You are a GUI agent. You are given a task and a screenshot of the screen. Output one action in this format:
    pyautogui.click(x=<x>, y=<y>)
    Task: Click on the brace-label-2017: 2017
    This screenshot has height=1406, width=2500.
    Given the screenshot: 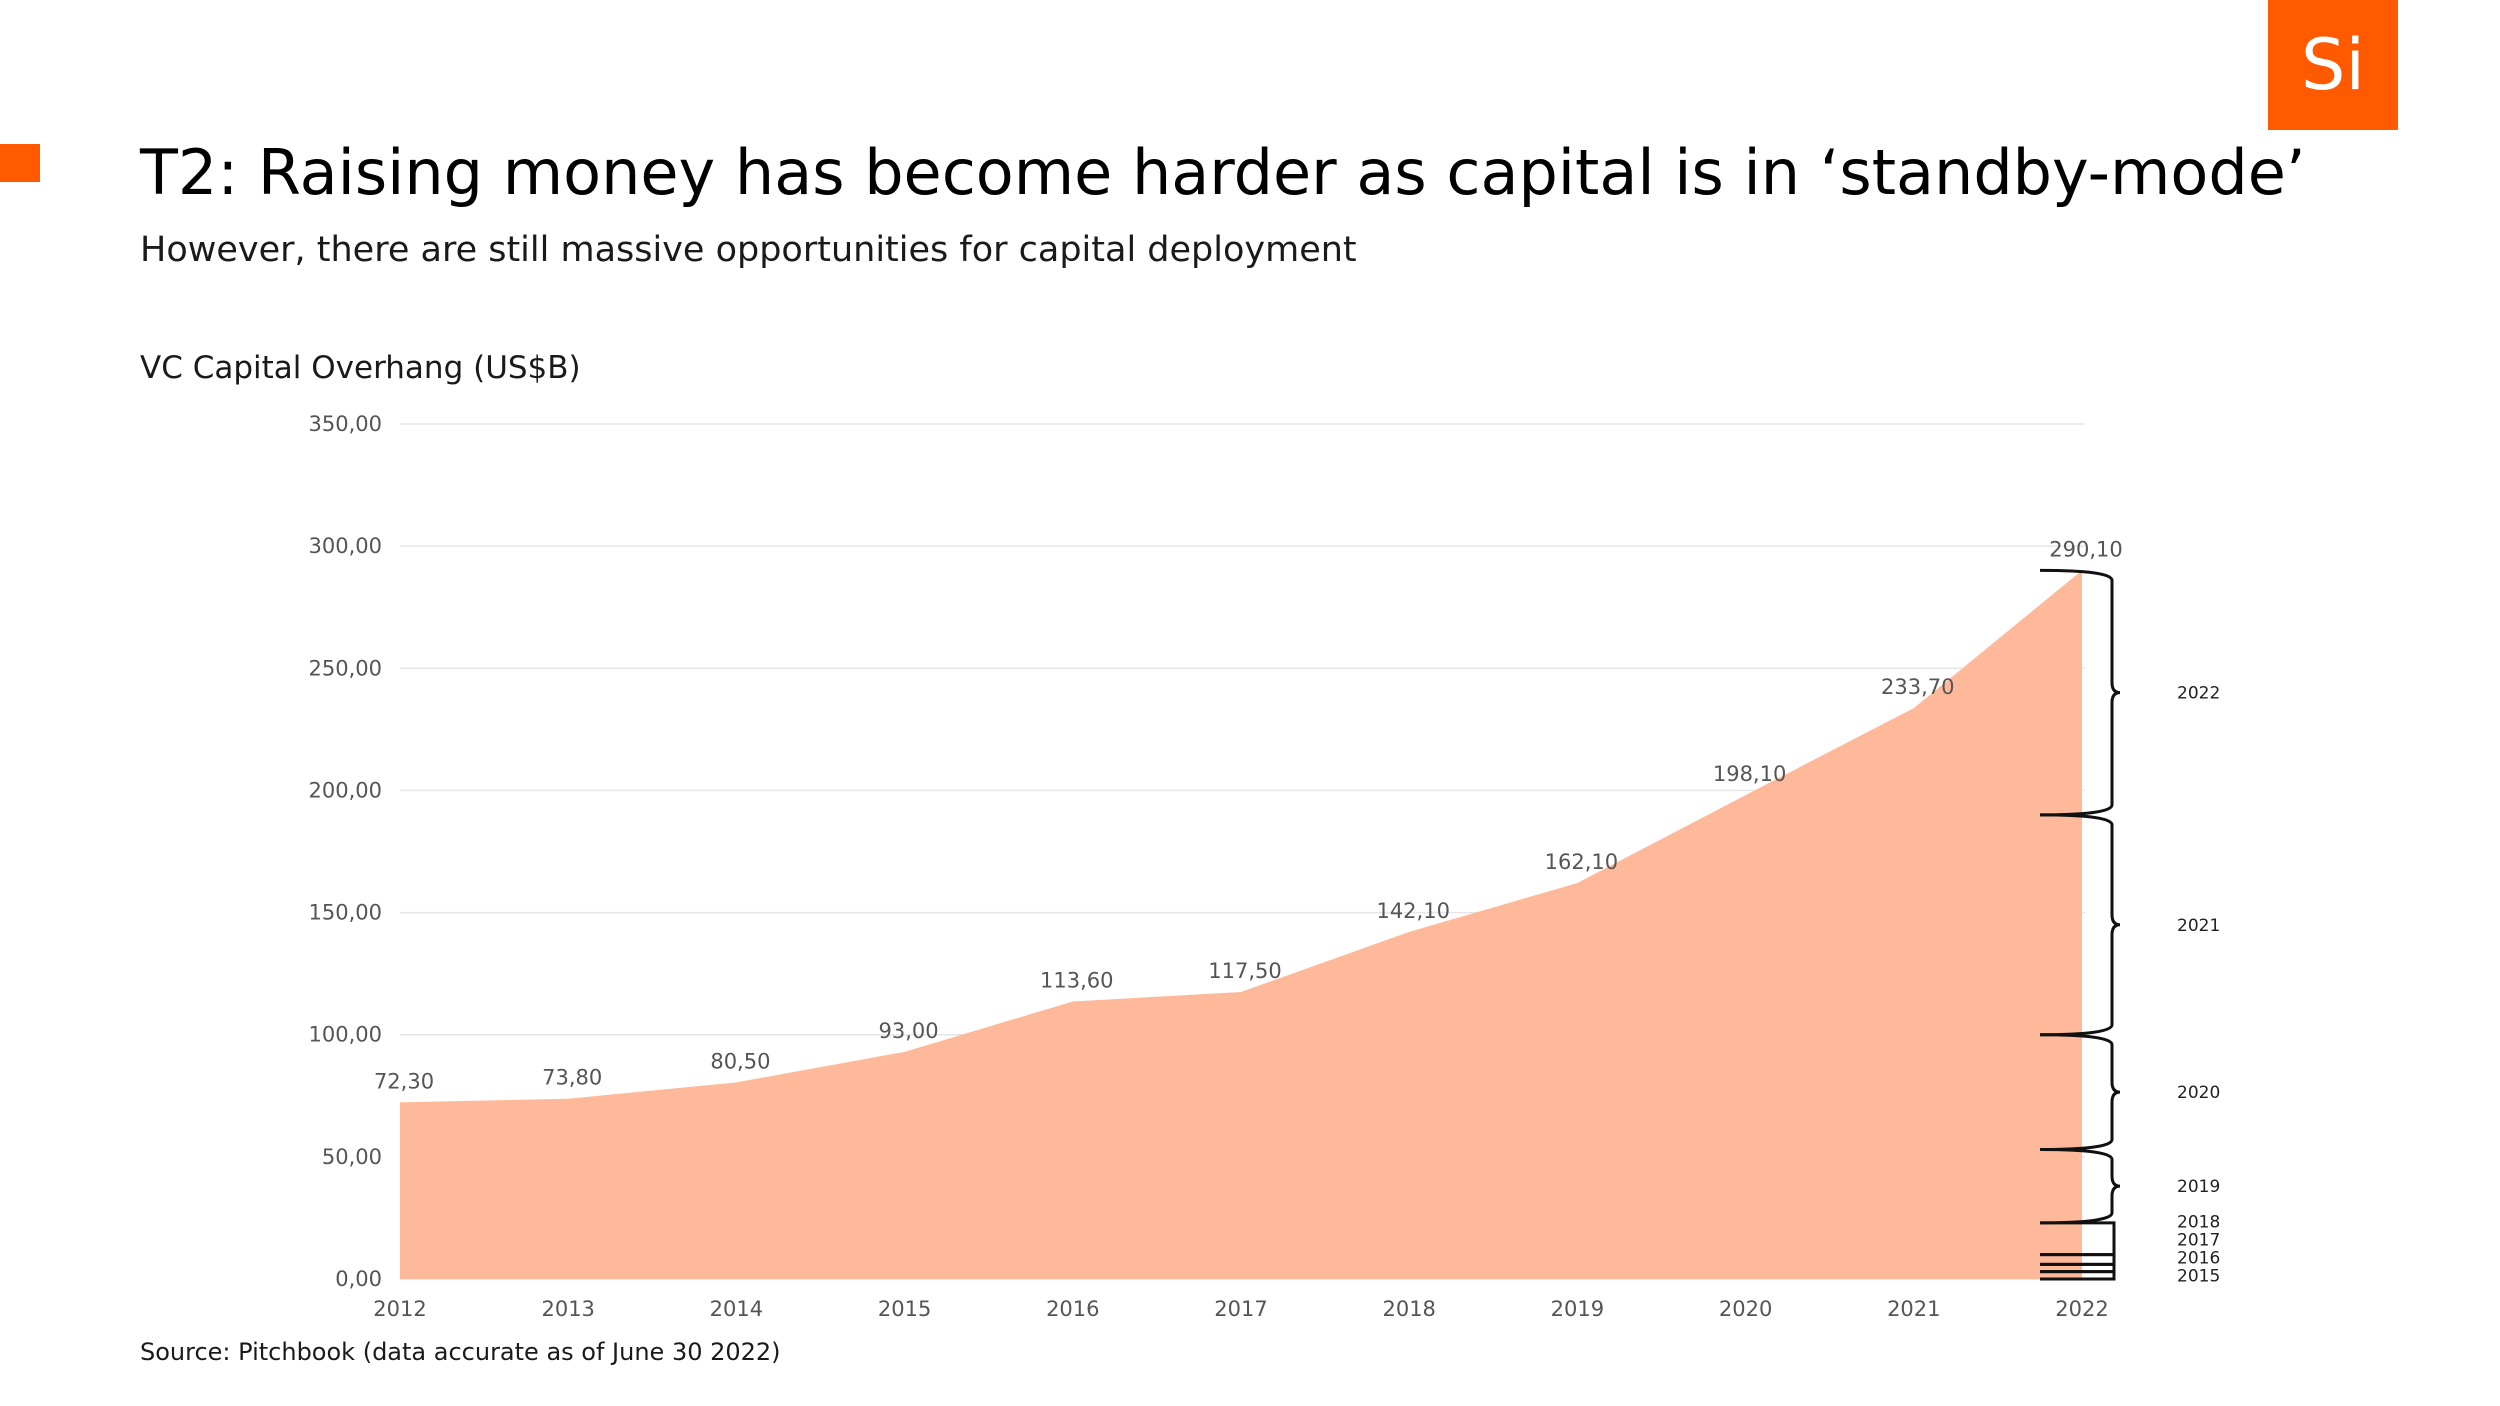 What is the action you would take?
    pyautogui.click(x=2198, y=1240)
    